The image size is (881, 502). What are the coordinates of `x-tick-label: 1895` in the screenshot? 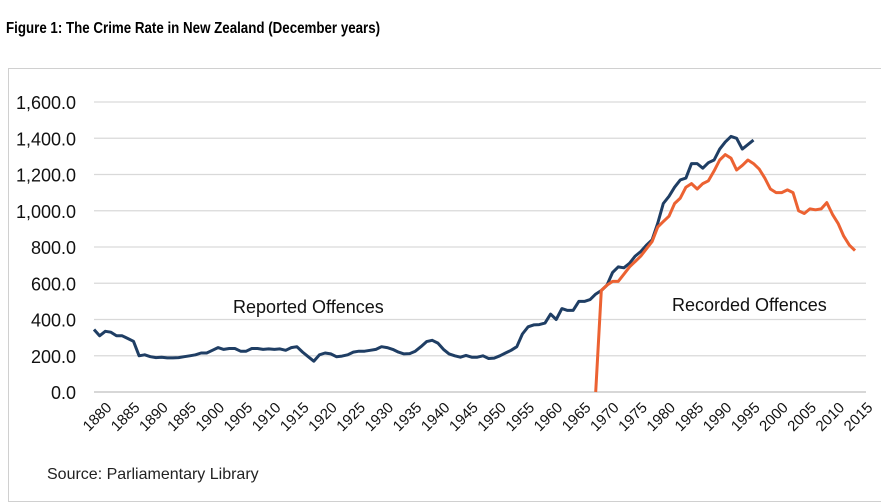 It's located at (182, 417).